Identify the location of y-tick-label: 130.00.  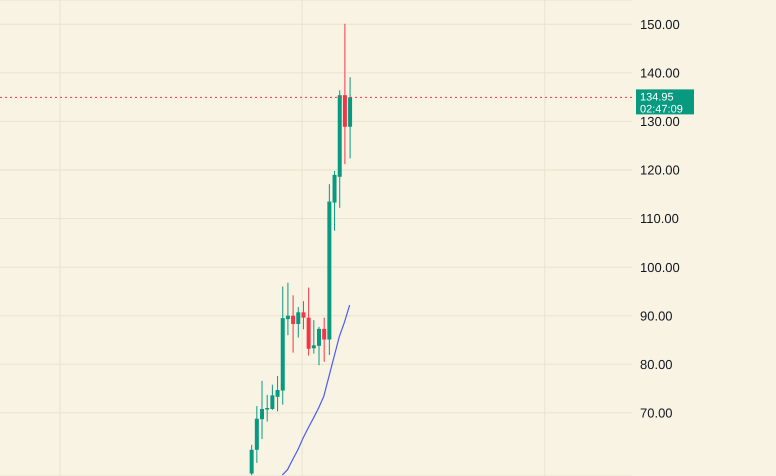
(660, 122).